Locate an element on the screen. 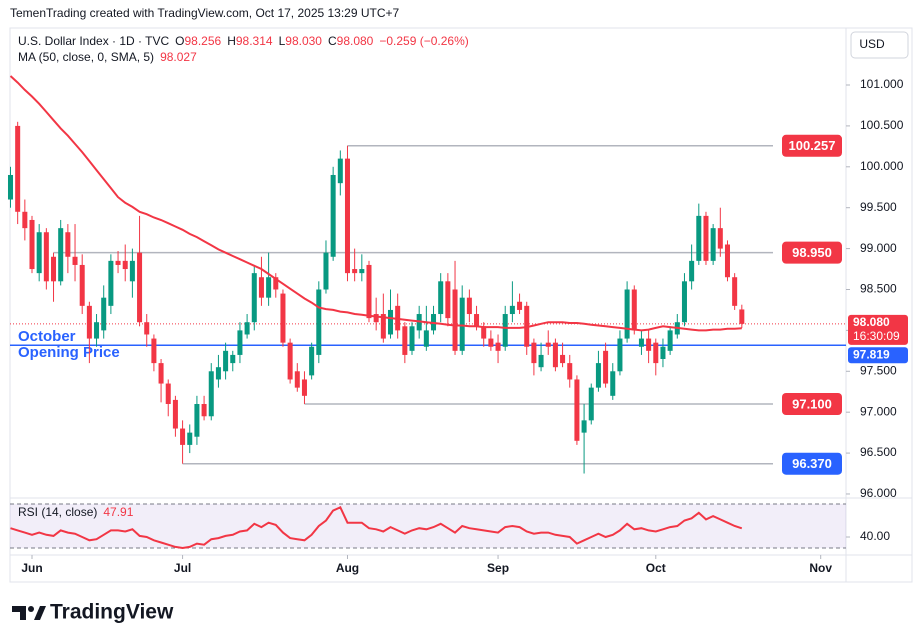 Image resolution: width=923 pixels, height=643 pixels. legend-change: −0.259 (−0.26%) is located at coordinates (423, 41).